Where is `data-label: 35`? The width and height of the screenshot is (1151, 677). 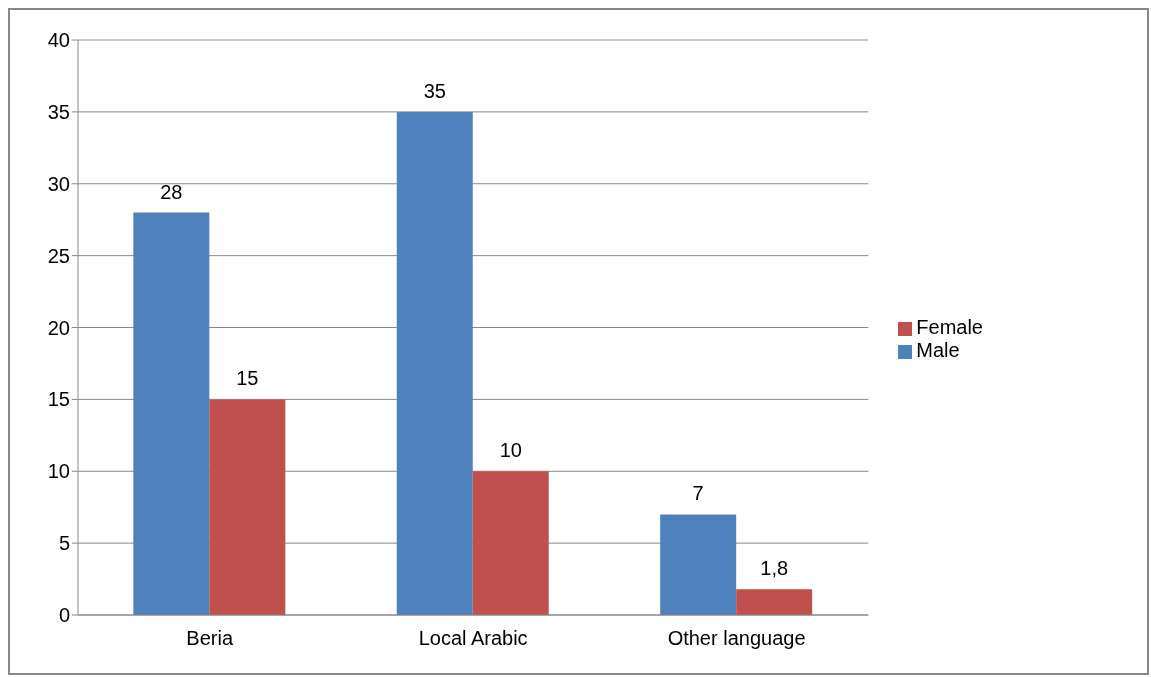
data-label: 35 is located at coordinates (434, 90).